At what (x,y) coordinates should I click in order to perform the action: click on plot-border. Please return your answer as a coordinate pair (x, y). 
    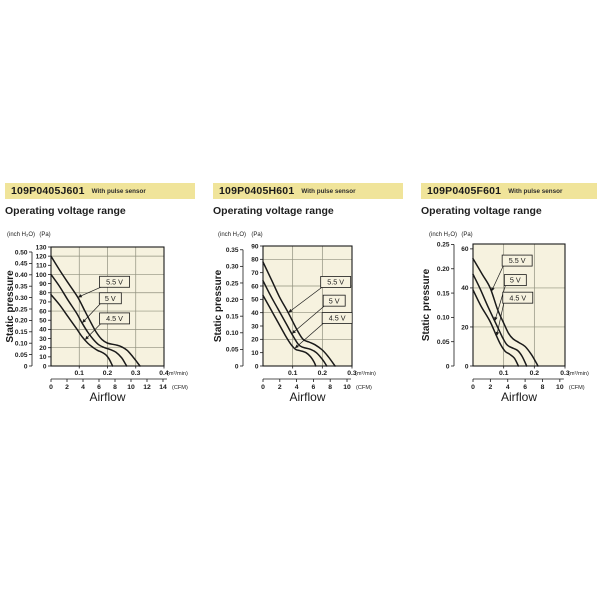
    Looking at the image, I should click on (519, 305).